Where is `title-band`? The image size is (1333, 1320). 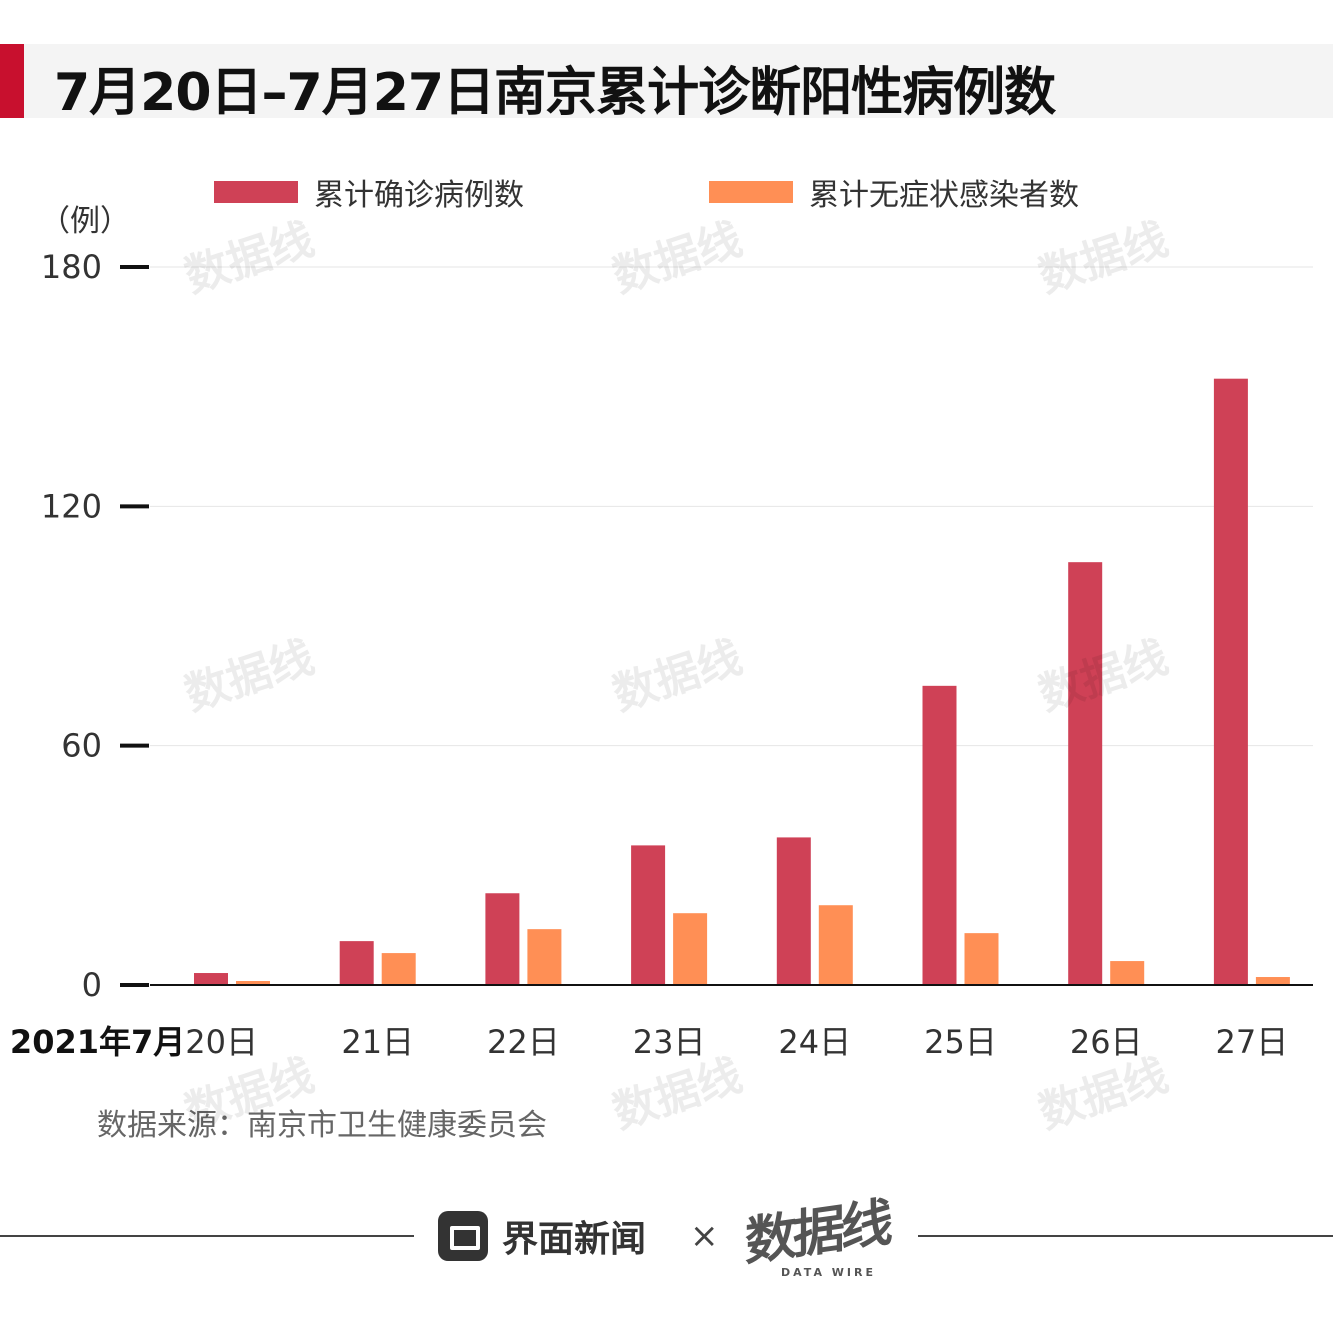 title-band is located at coordinates (666, 81).